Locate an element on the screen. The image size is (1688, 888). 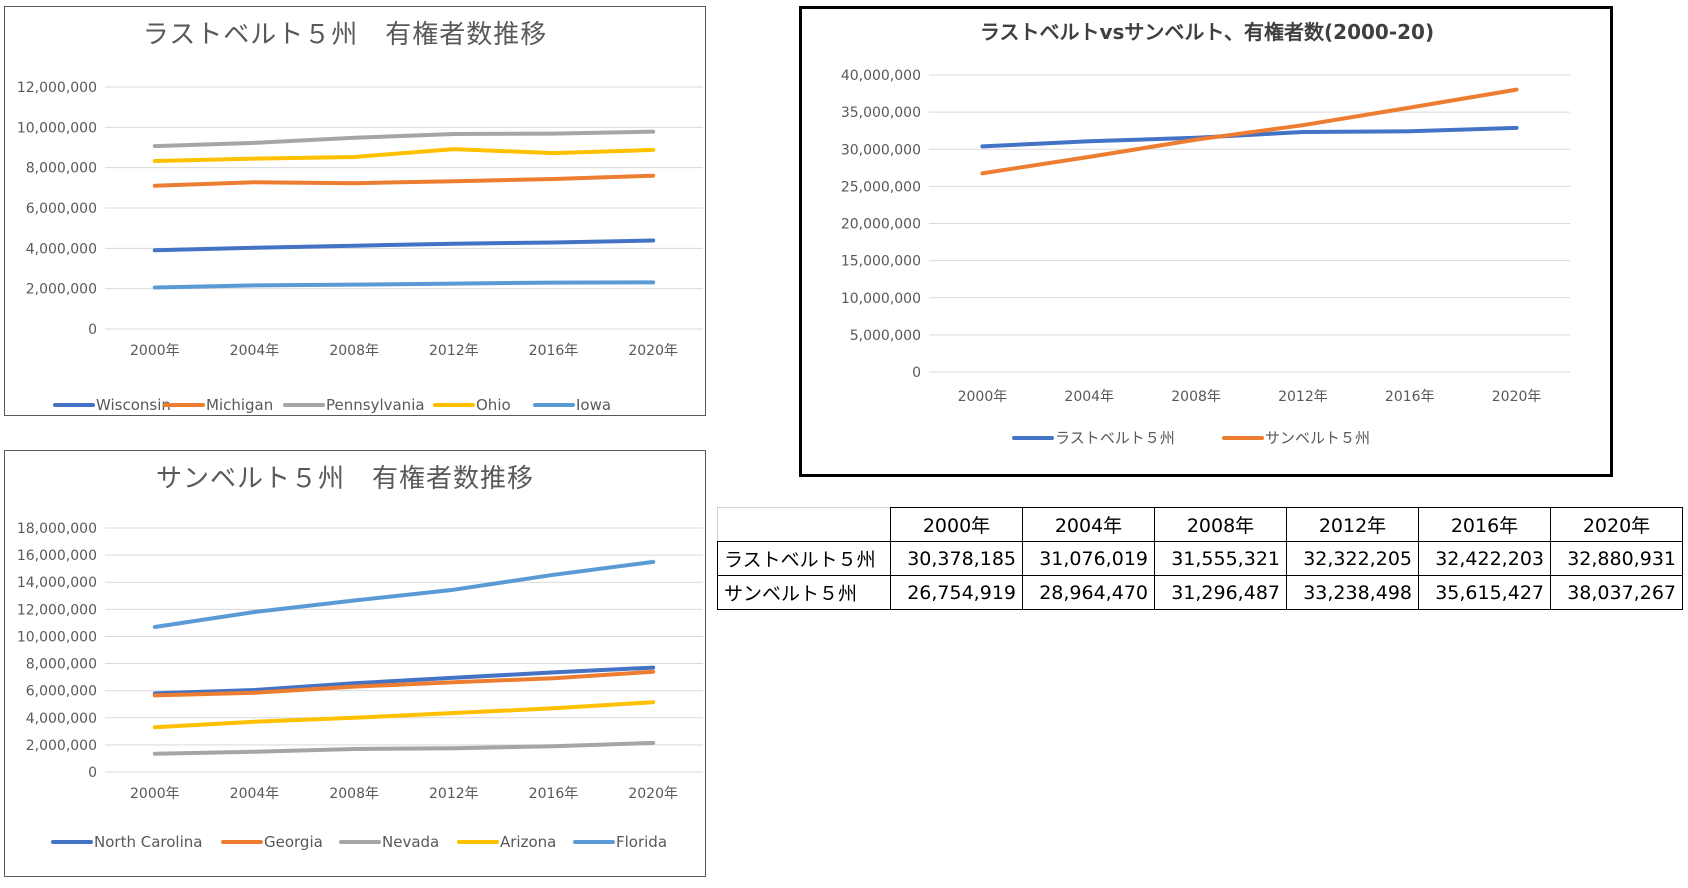
table-cell: 31,555,321 is located at coordinates (1220, 558).